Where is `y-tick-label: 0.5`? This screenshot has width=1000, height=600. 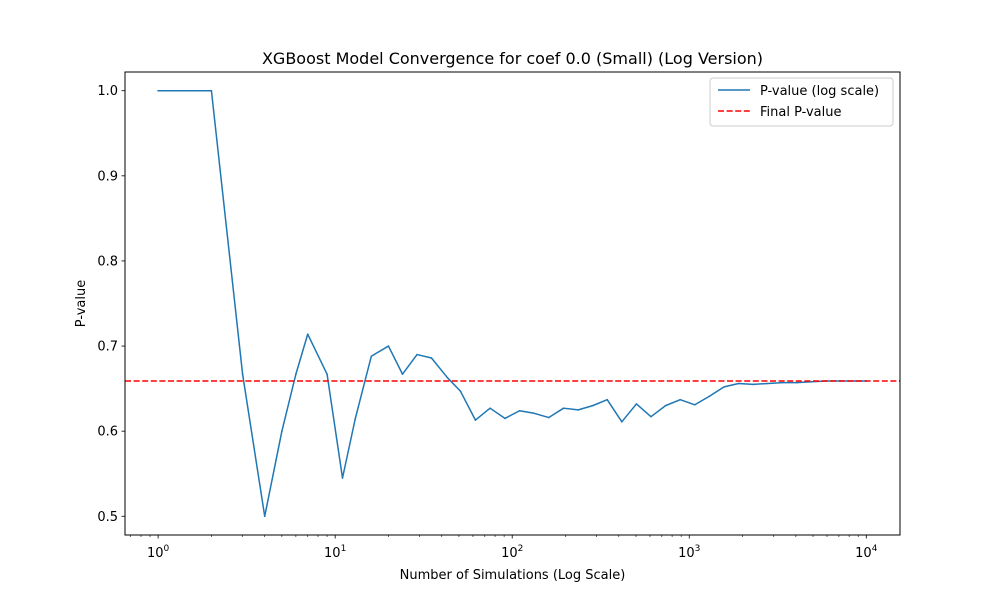 y-tick-label: 0.5 is located at coordinates (107, 517).